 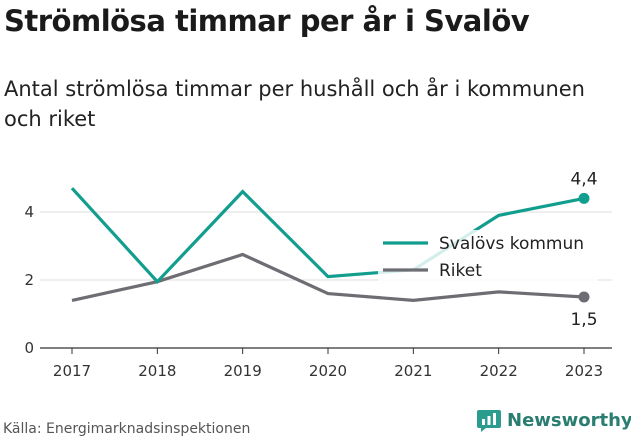 What do you see at coordinates (157, 371) in the screenshot?
I see `x-tick-label: 2018` at bounding box center [157, 371].